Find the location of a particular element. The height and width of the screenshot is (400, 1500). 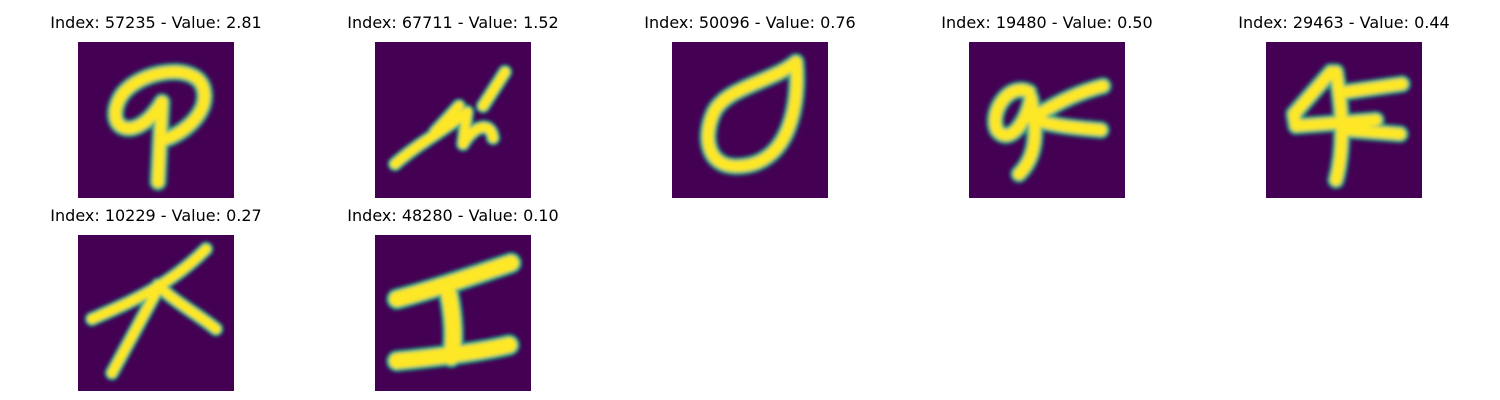

image-panel-4: Index: 19480 - Value: 0.50 is located at coordinates (1047, 104).